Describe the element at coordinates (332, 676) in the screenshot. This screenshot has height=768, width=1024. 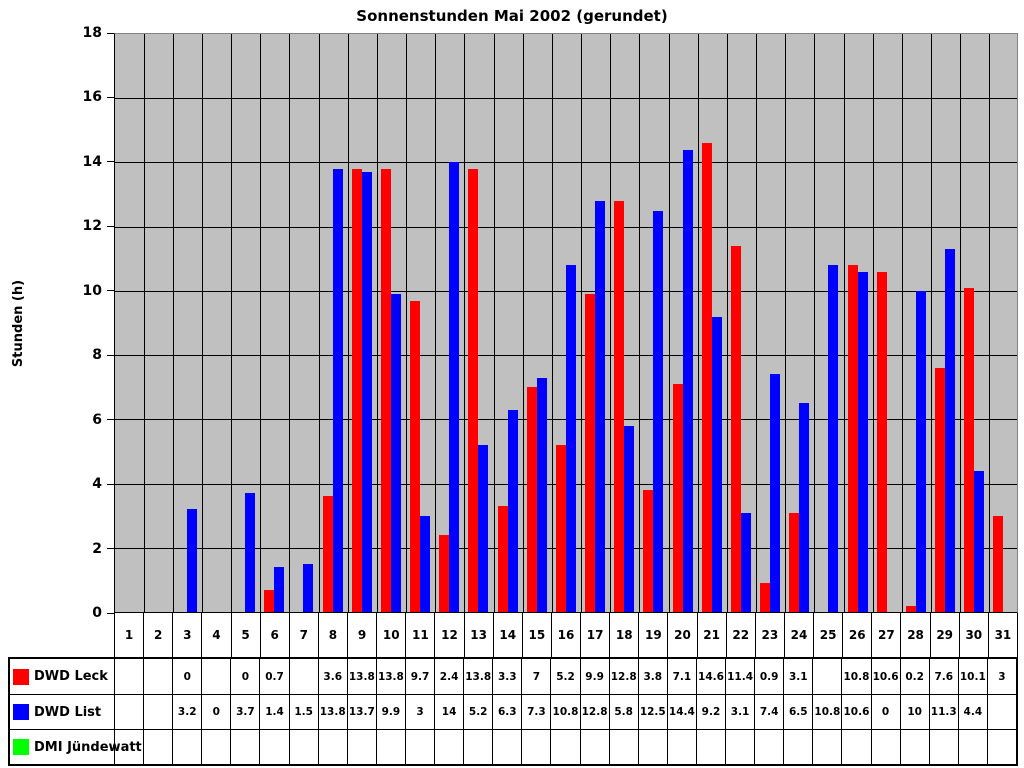
I see `value-dwd-leck-day-8: 3.6` at that location.